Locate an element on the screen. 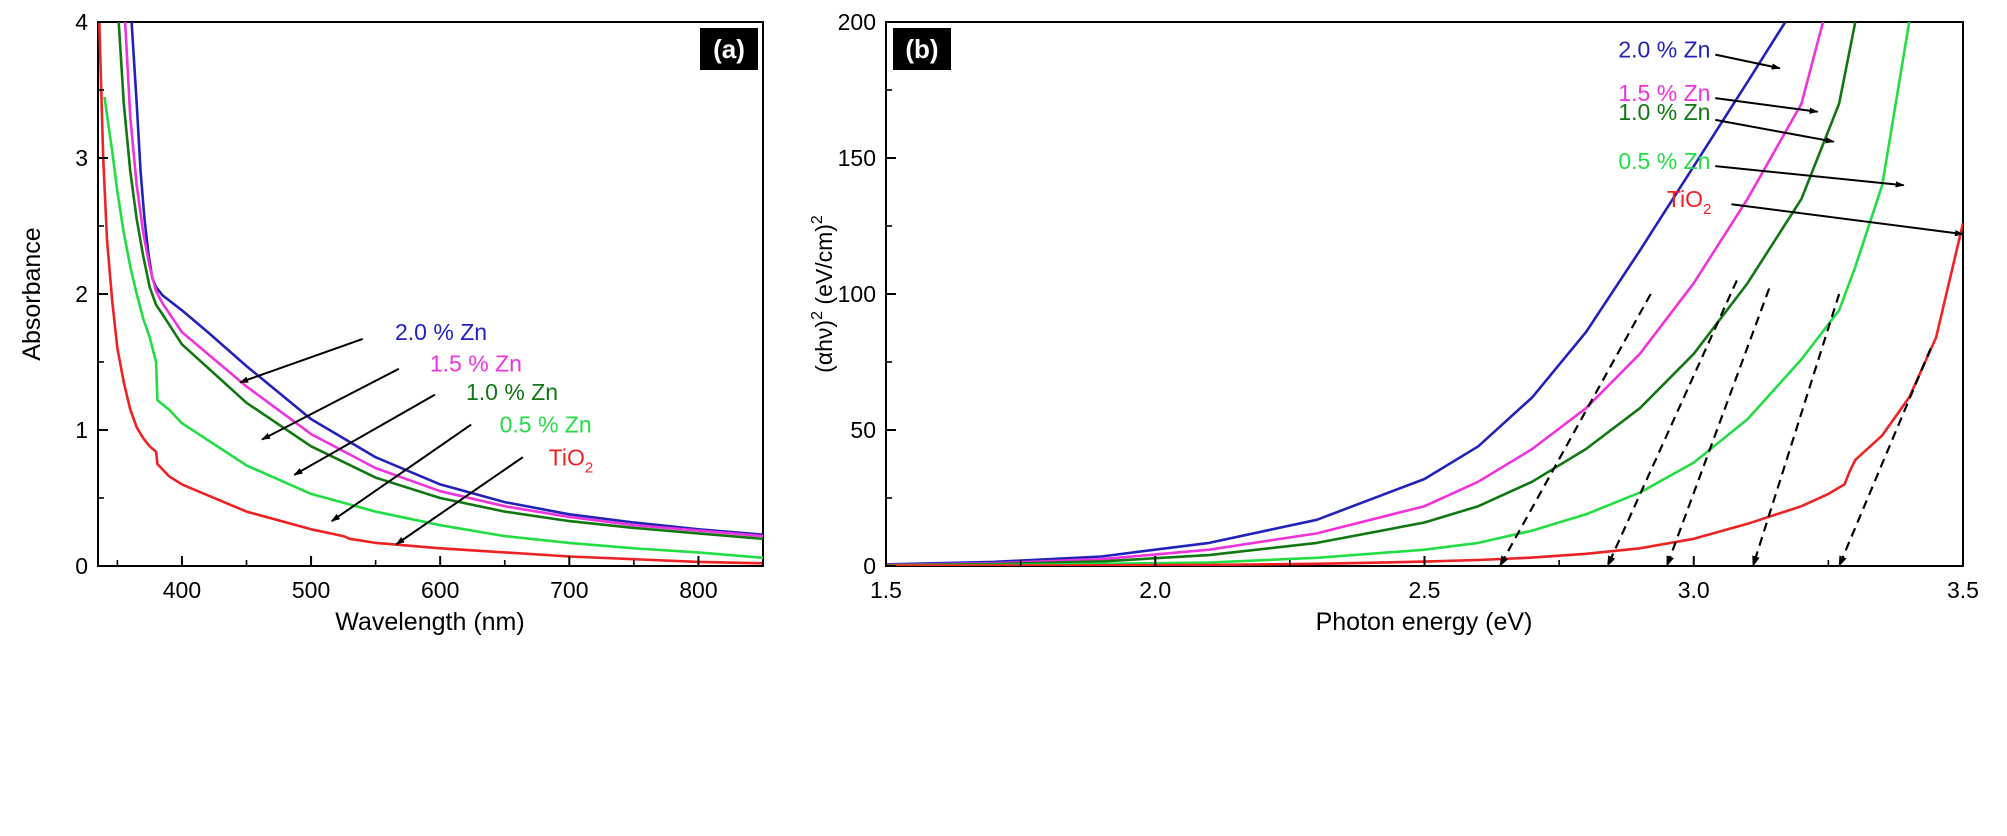 This screenshot has height=836, width=2007. chart-a-annotation-arrow-1-5-zn is located at coordinates (330, 404).